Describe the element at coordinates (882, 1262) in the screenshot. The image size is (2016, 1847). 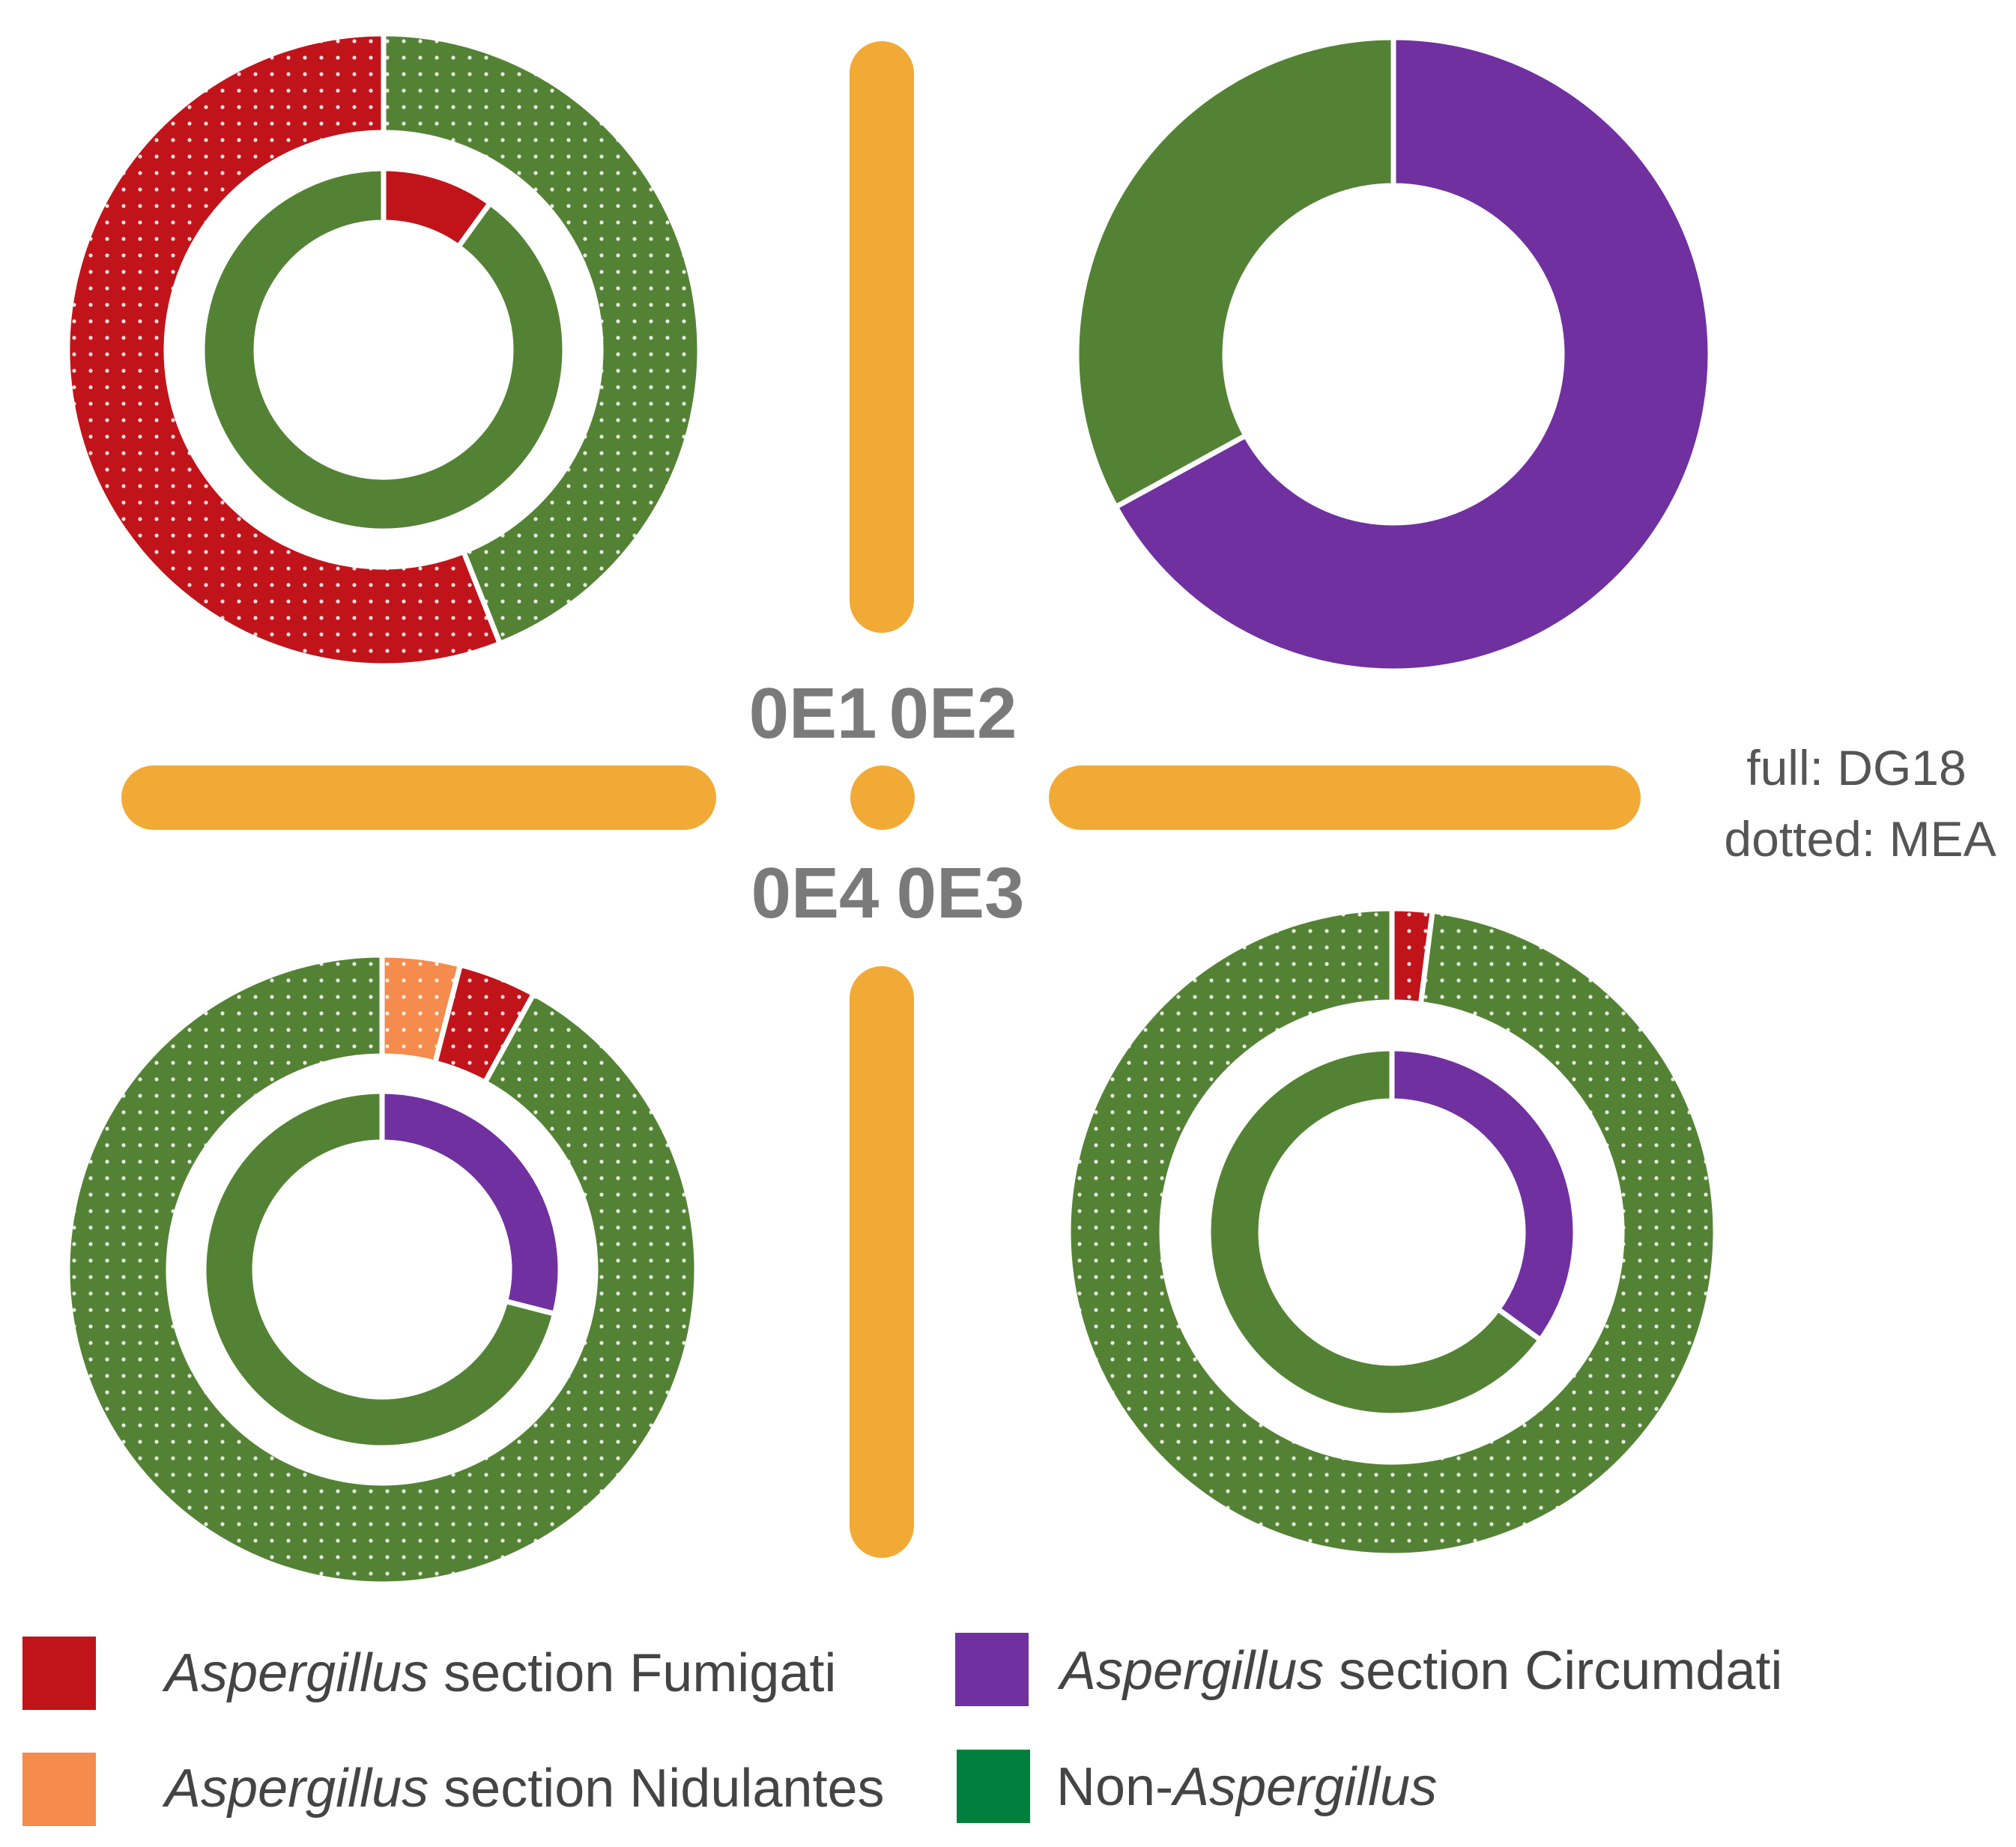
I see `road-south` at that location.